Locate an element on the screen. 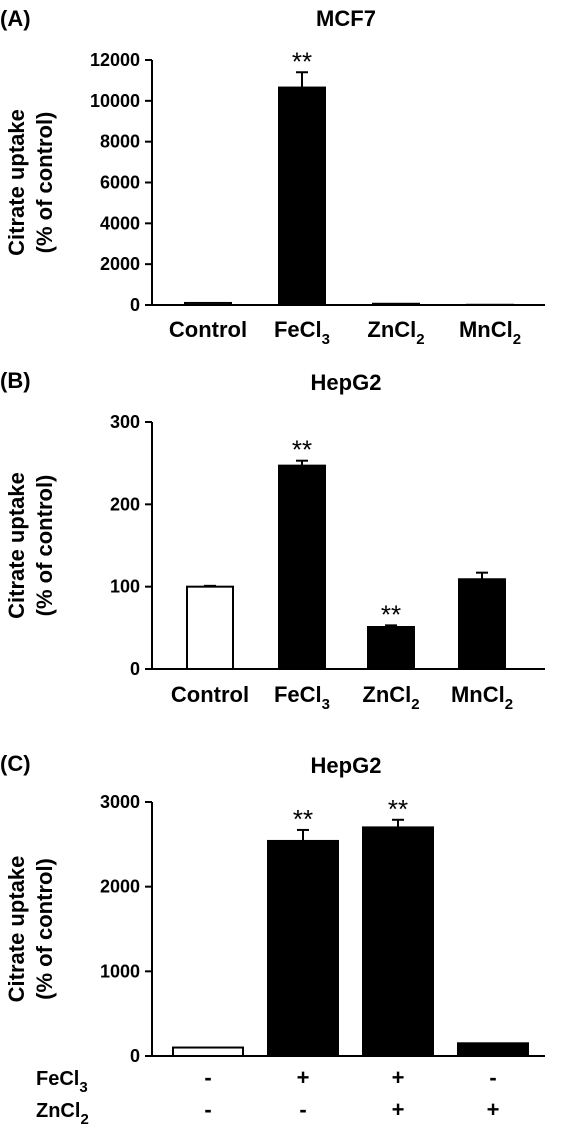 This screenshot has height=1129, width=566. y-tick-label: 6000 is located at coordinates (120, 183).